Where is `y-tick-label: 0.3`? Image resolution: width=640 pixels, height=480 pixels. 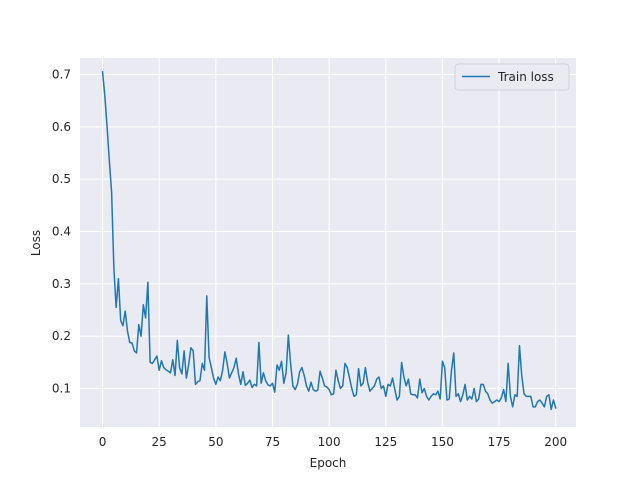 y-tick-label: 0.3 is located at coordinates (61, 284).